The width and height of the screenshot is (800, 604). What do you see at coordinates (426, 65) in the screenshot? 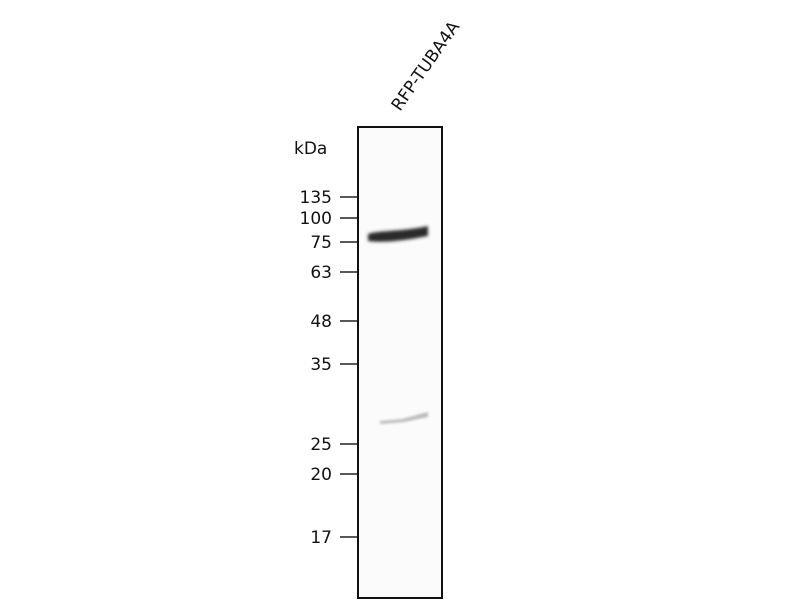
I see `lane-label: RFP-TUBA4A` at bounding box center [426, 65].